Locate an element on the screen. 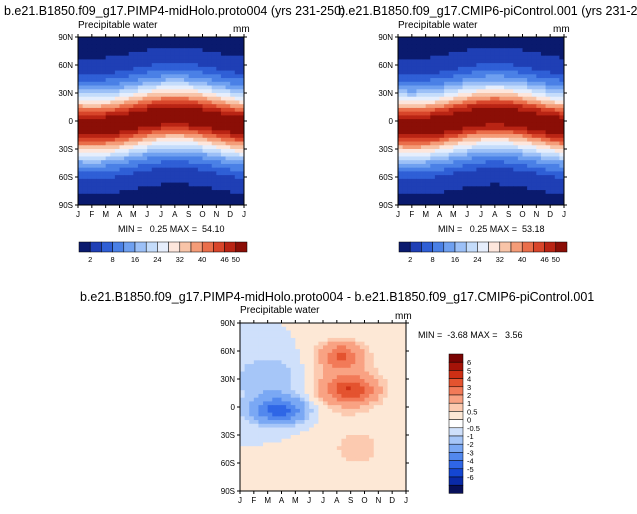 The width and height of the screenshot is (637, 514). panel2-map-xlabel: M is located at coordinates (425, 214).